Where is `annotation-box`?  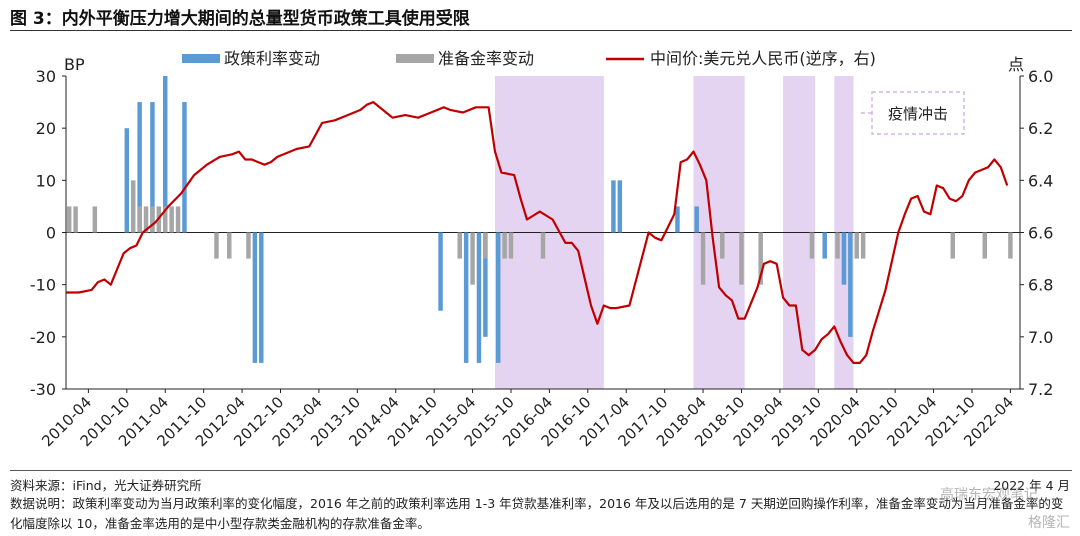 annotation-box is located at coordinates (918, 113).